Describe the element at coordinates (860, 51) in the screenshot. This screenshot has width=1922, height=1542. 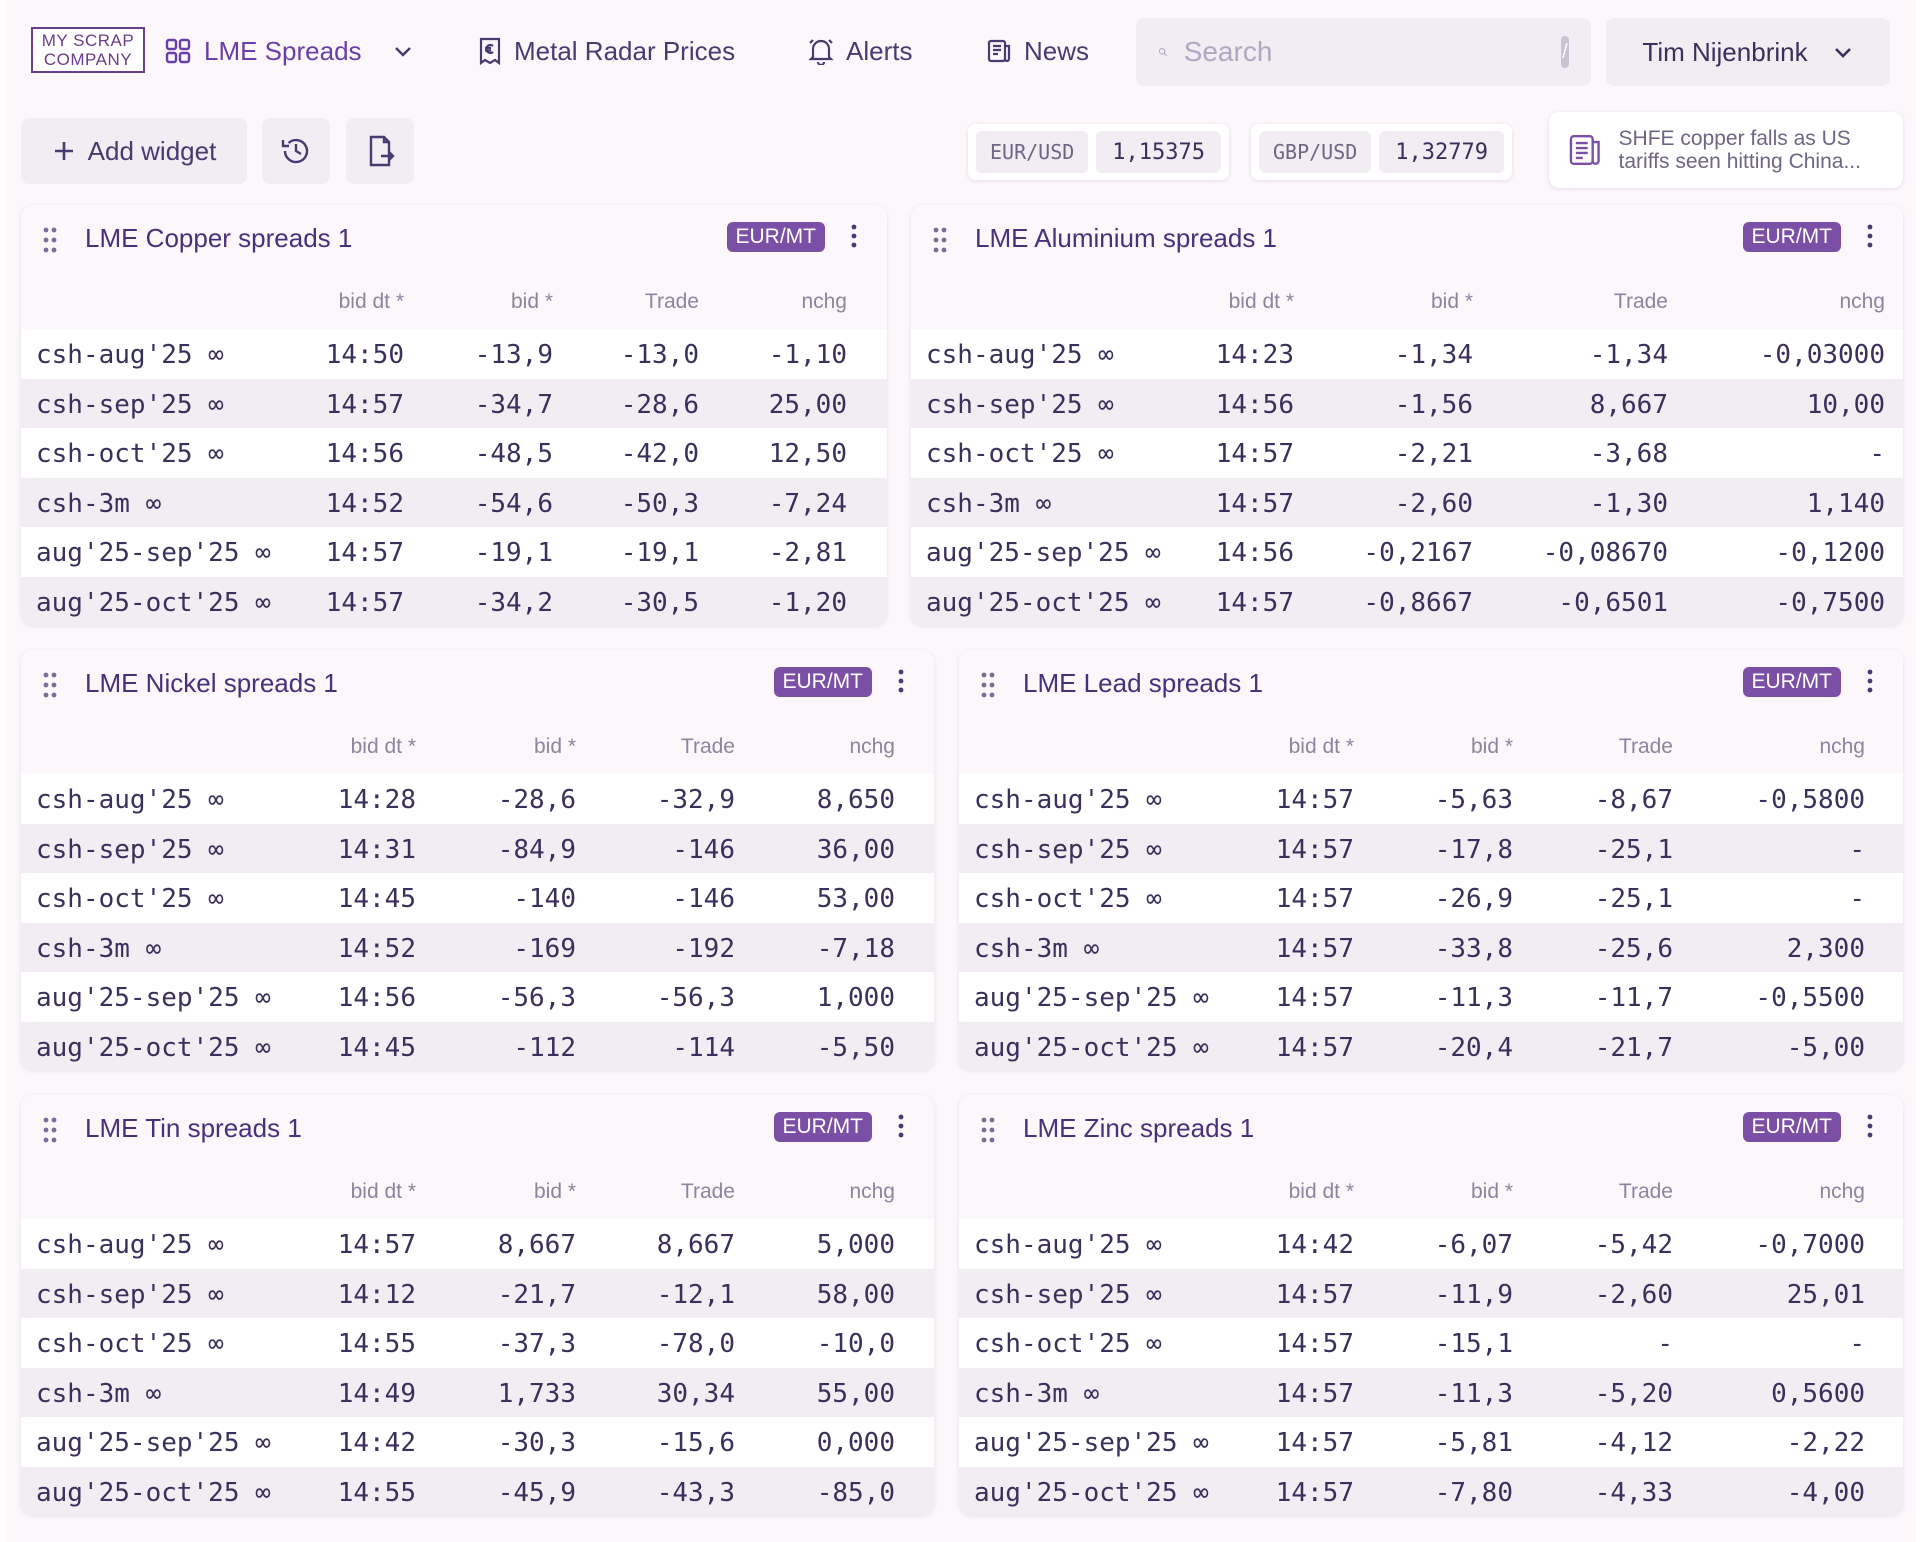
I see `nav-alerts: Alerts` at that location.